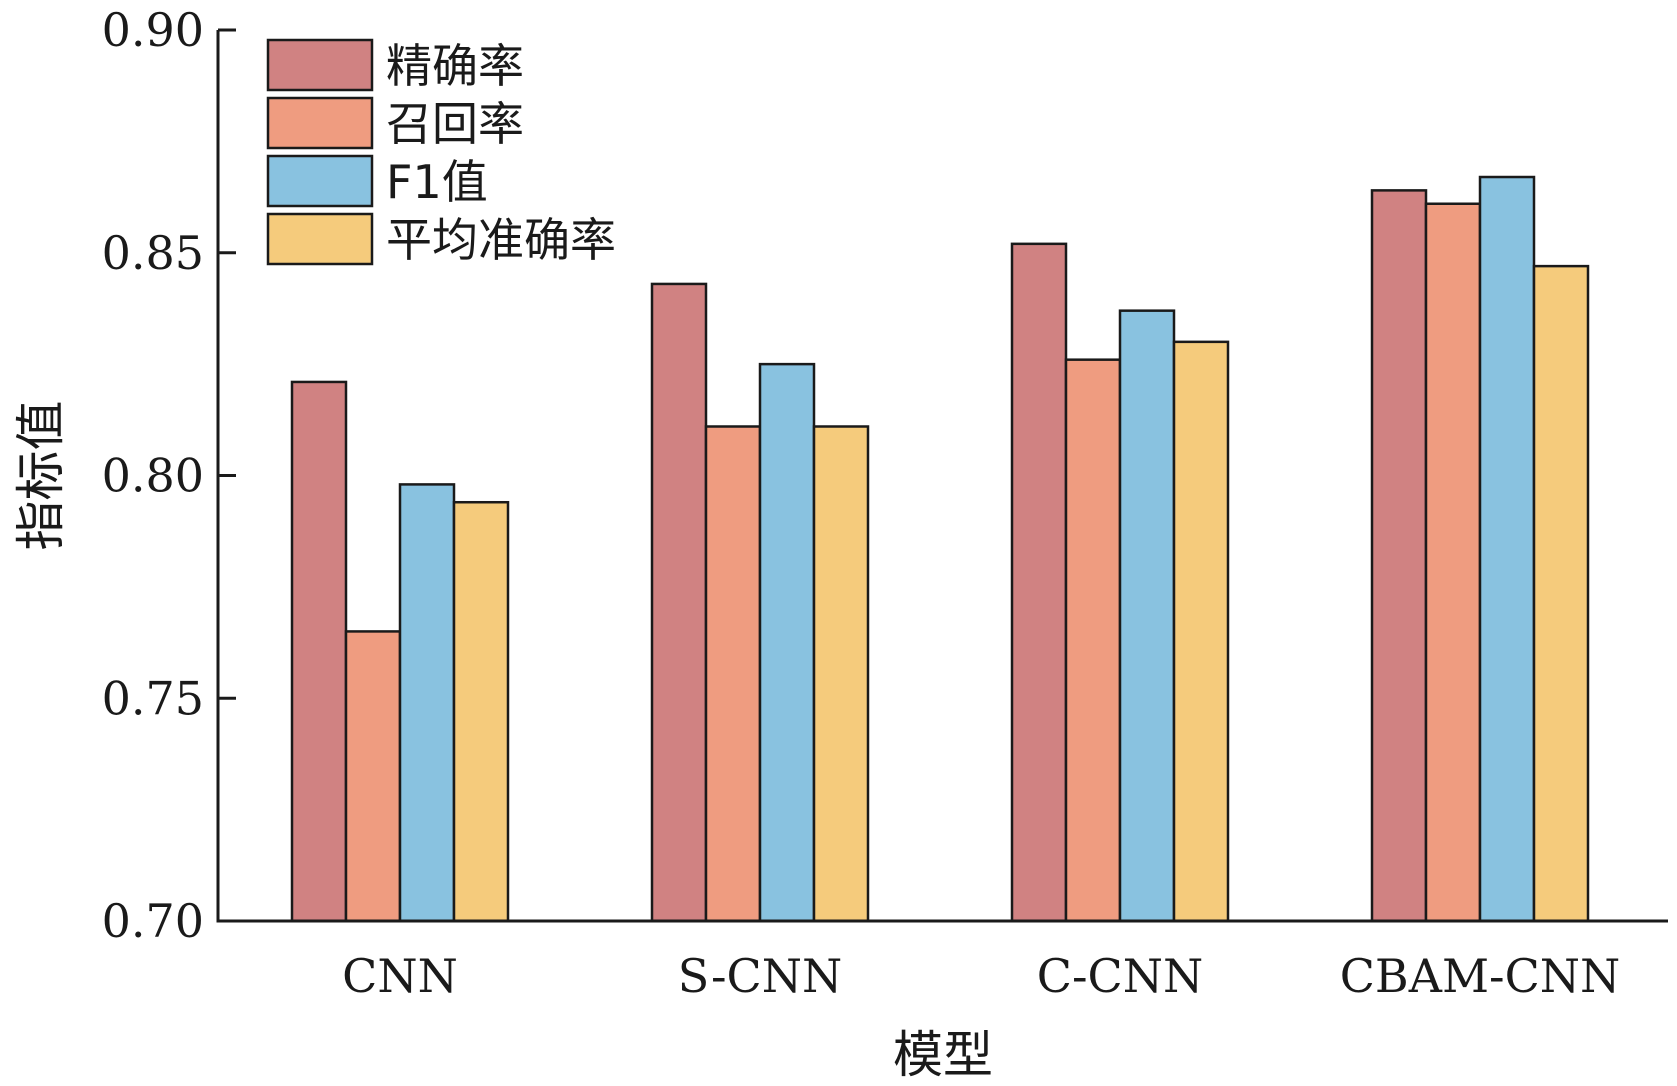 Image resolution: width=1677 pixels, height=1086 pixels. What do you see at coordinates (455, 124) in the screenshot?
I see `legend-label: 召回率` at bounding box center [455, 124].